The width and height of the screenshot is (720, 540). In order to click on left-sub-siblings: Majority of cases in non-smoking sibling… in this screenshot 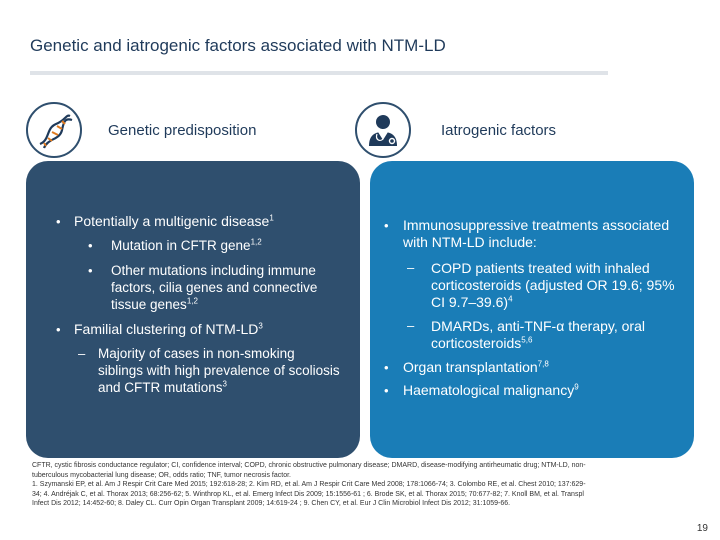, I will do `click(219, 370)`.